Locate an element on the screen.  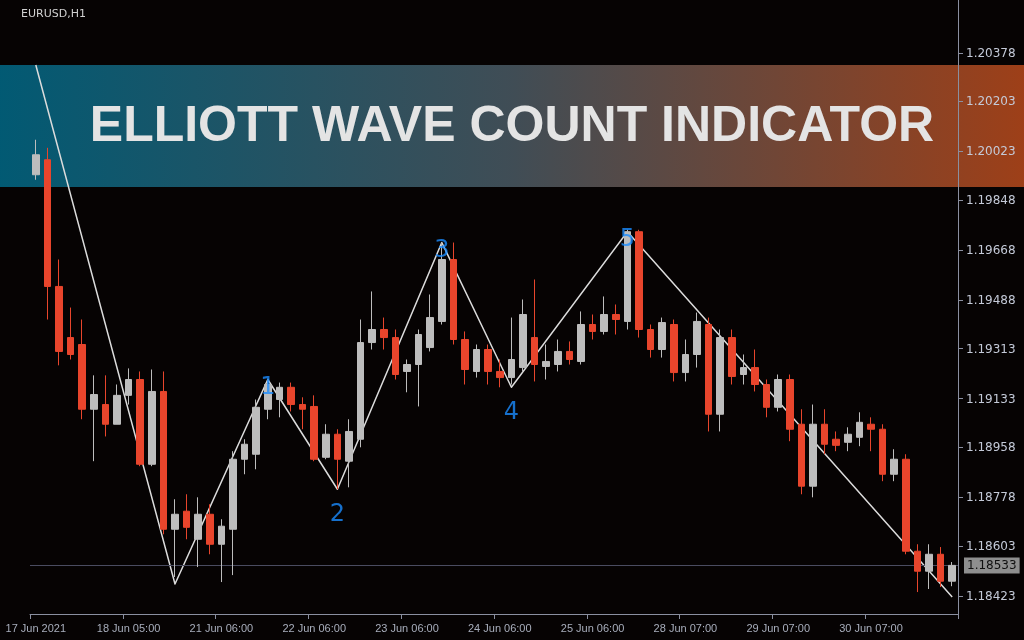
annotation: 4 is located at coordinates (511, 411).